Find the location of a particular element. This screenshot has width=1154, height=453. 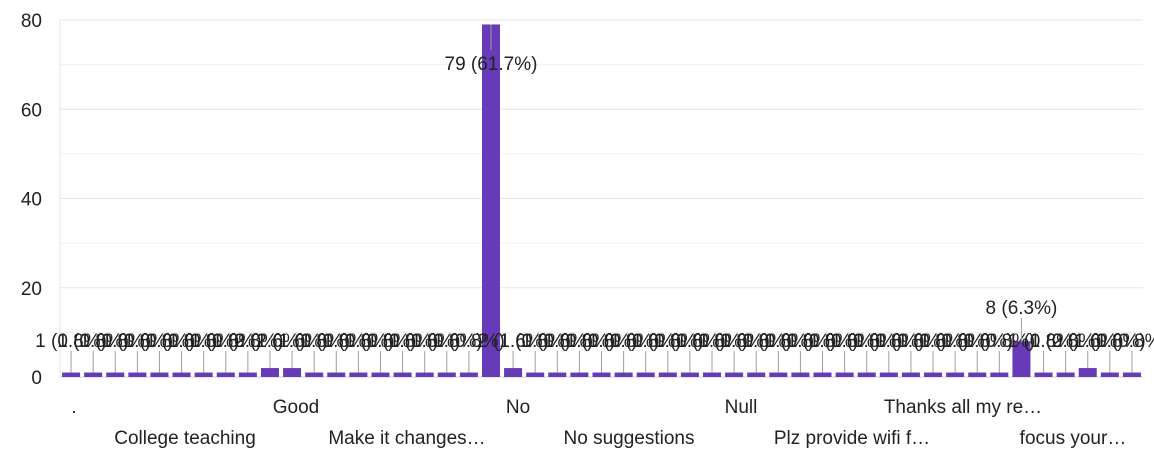

y-tick-label: 60 is located at coordinates (31, 110).